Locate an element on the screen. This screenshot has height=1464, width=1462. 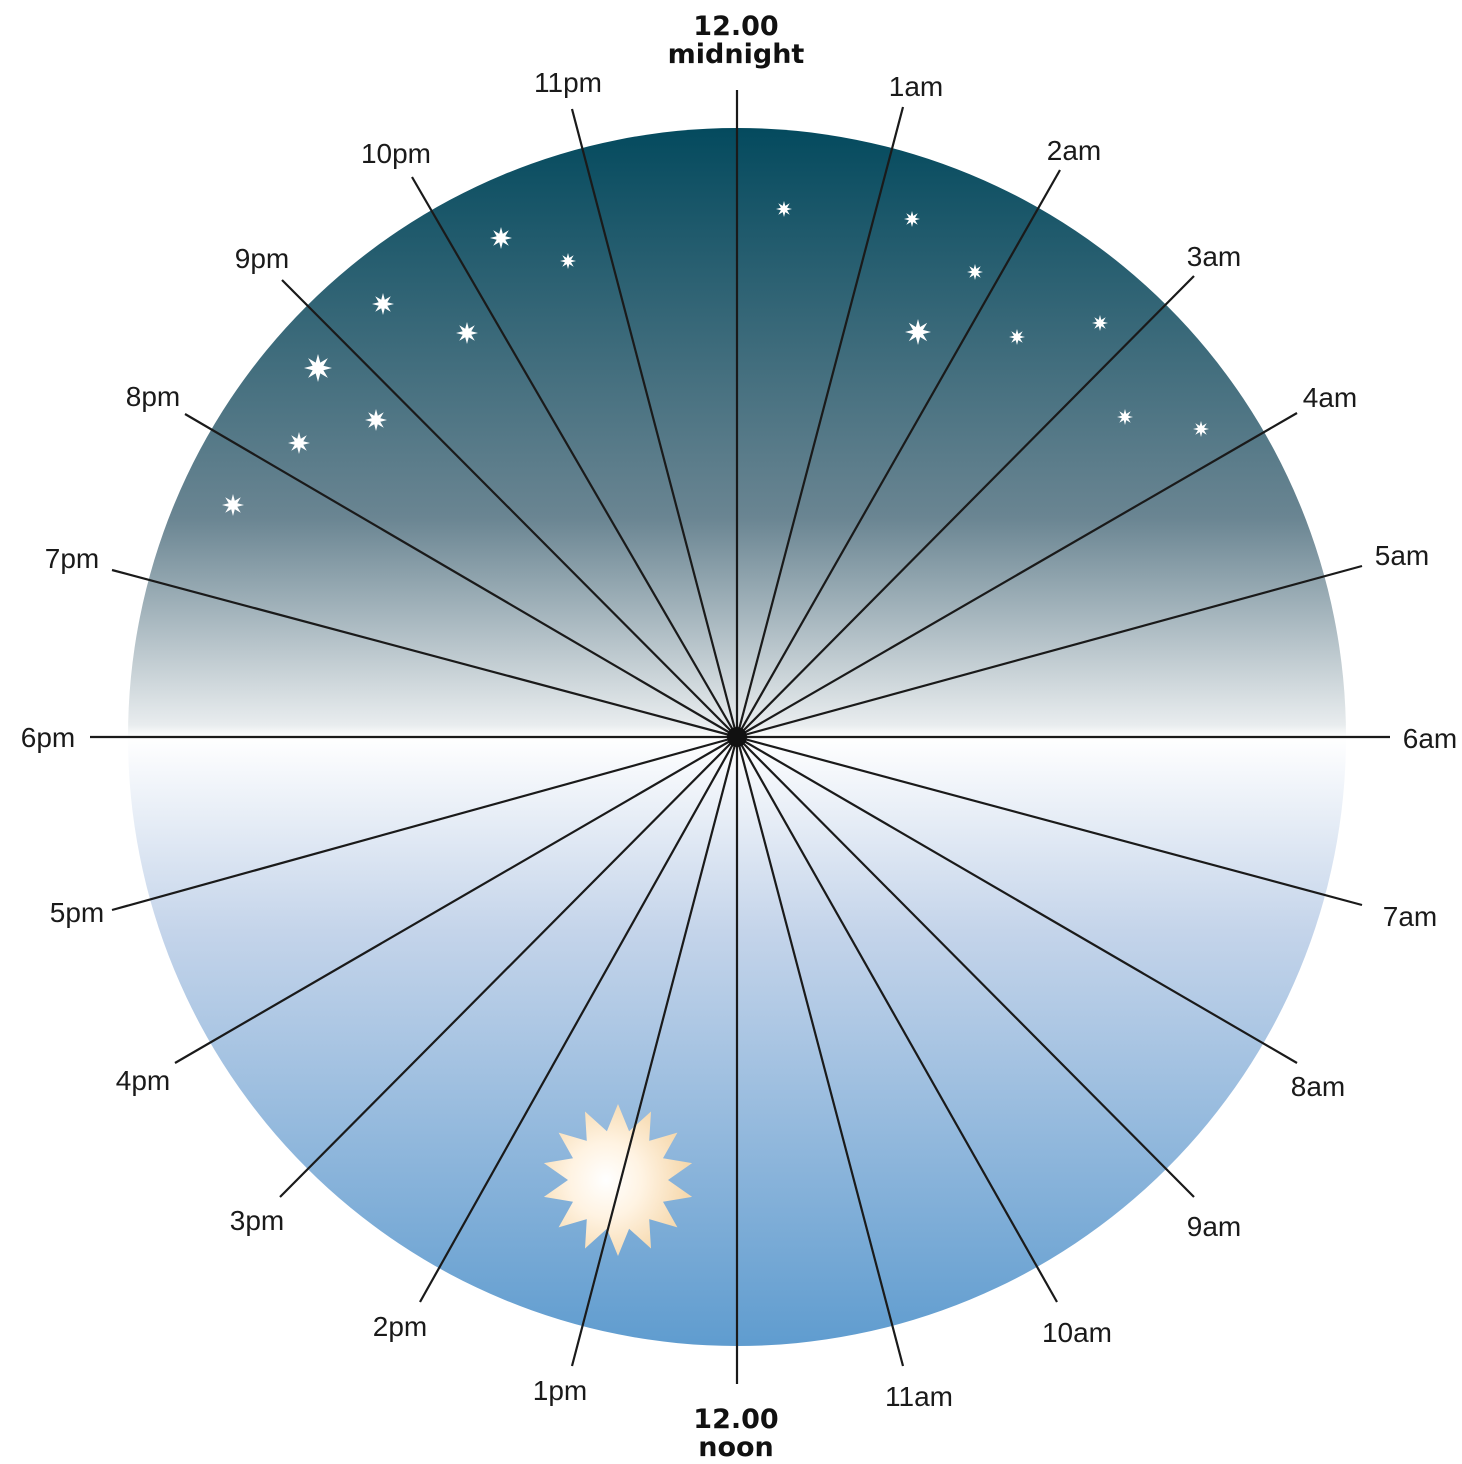
spoke-4am is located at coordinates (1017, 575).